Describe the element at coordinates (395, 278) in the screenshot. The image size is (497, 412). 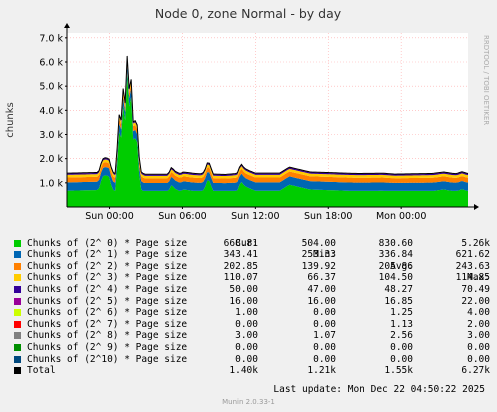
I see `legend-value-avg: 104.50` at that location.